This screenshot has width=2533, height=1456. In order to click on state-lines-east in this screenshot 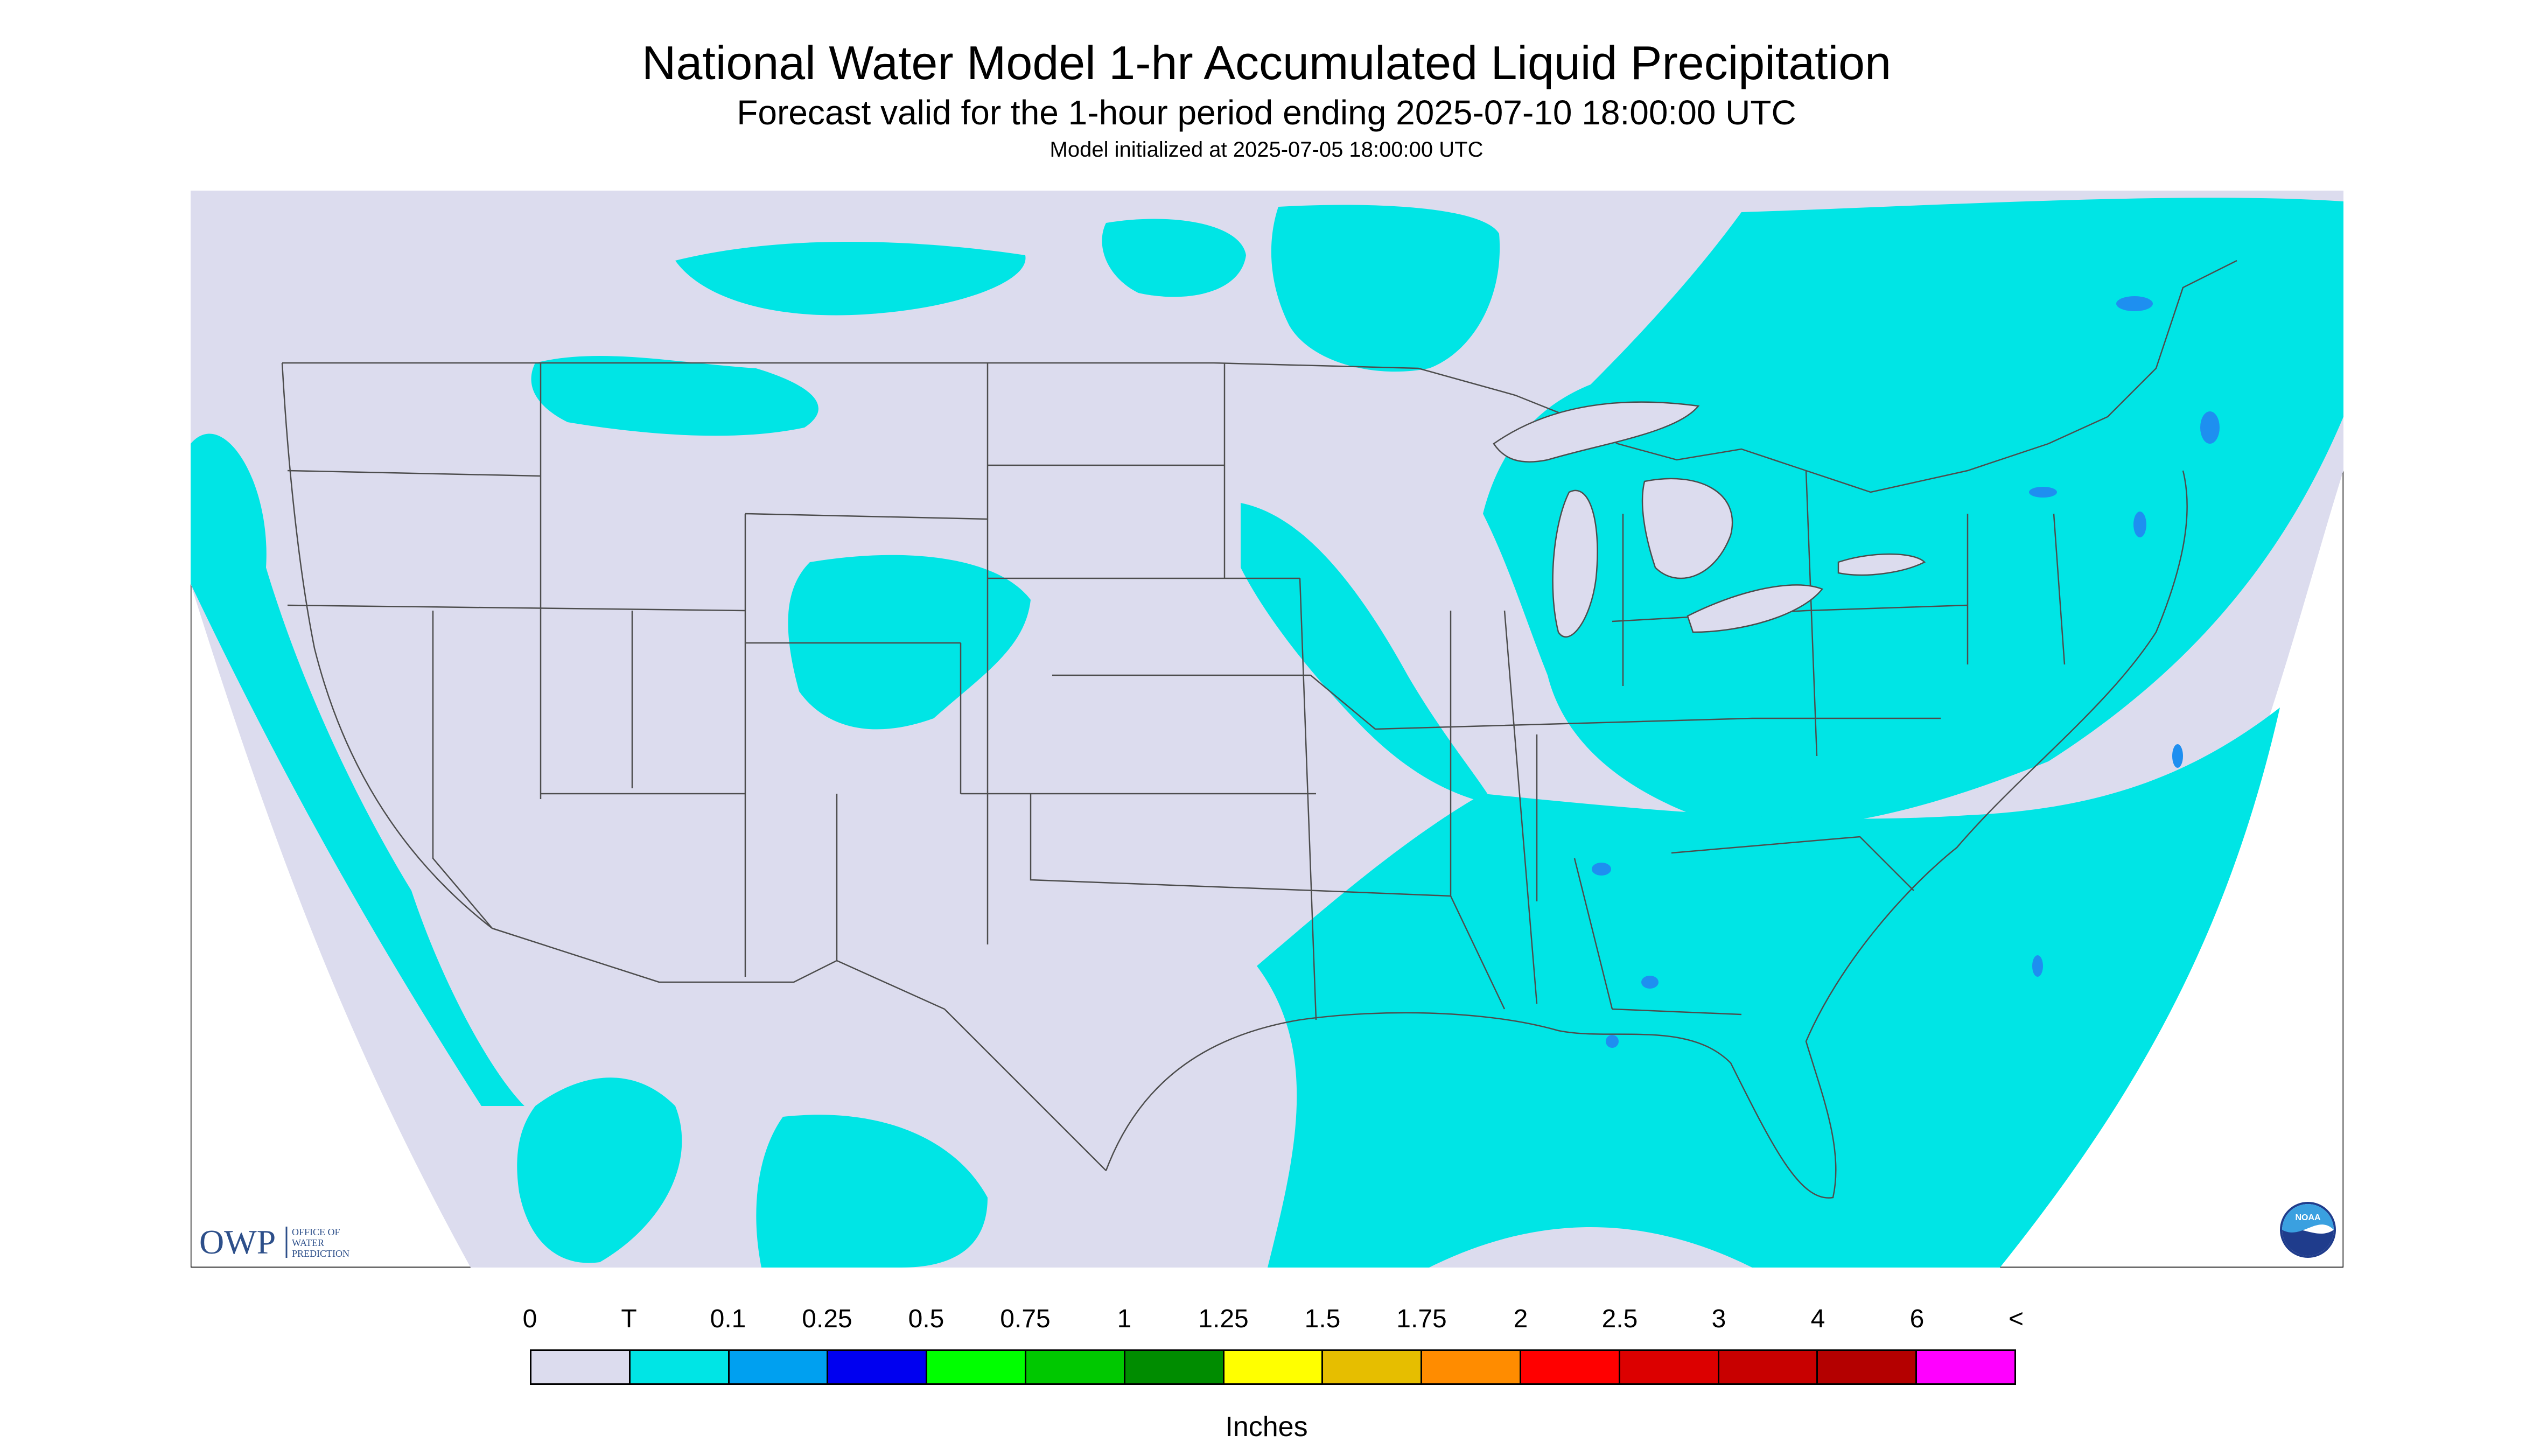, I will do `click(1720, 743)`.